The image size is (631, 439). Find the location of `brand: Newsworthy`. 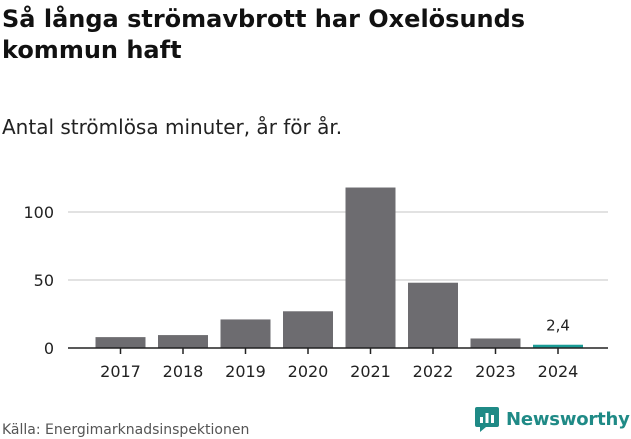

brand: Newsworthy is located at coordinates (552, 419).